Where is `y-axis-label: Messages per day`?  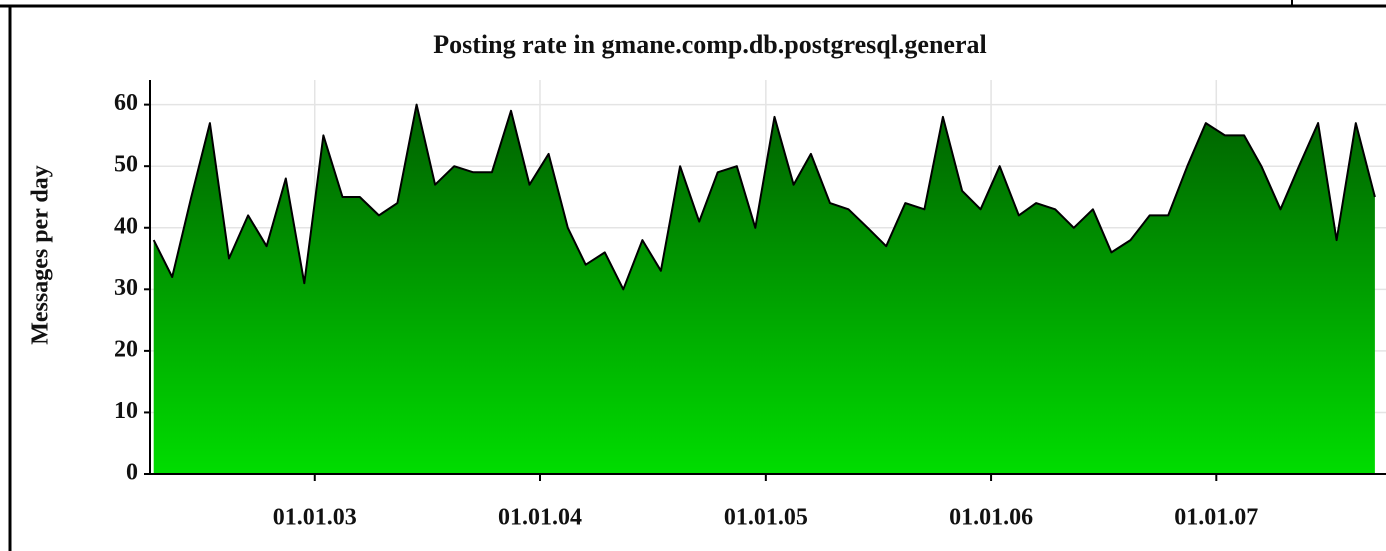 y-axis-label: Messages per day is located at coordinates (41, 255).